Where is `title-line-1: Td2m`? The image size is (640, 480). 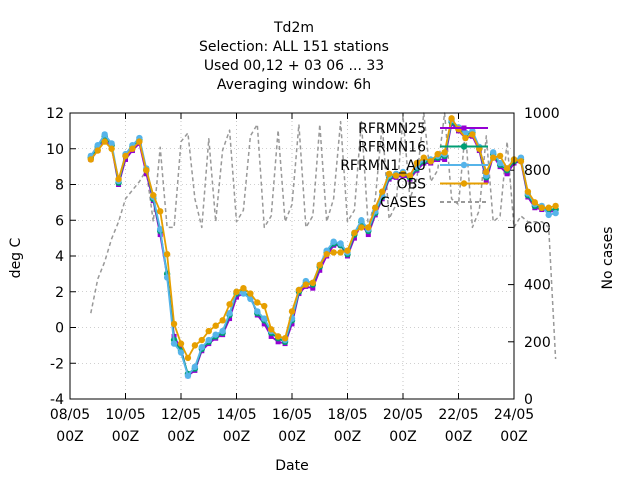
title-line-1: Td2m is located at coordinates (293, 28).